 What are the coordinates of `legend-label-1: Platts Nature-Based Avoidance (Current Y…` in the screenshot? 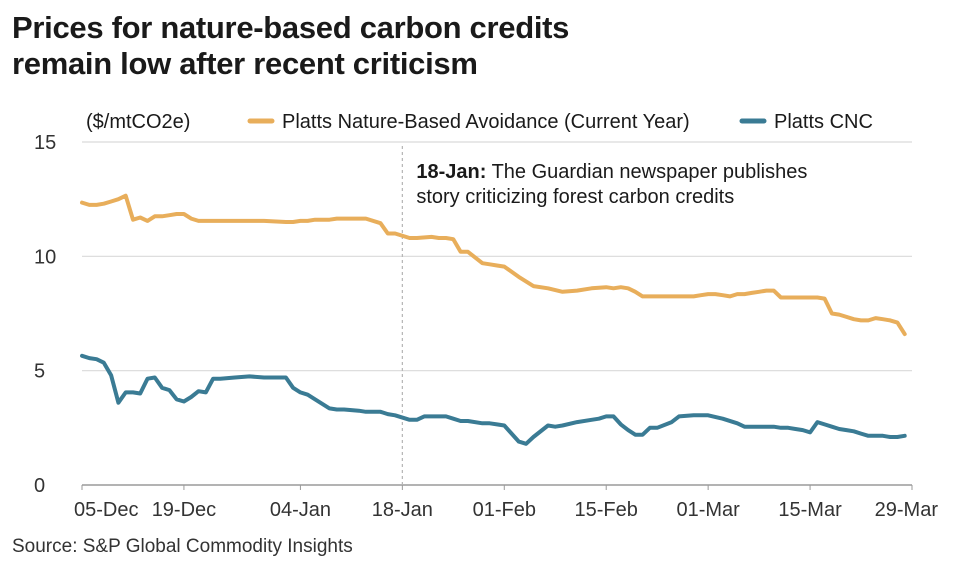 It's located at (486, 122).